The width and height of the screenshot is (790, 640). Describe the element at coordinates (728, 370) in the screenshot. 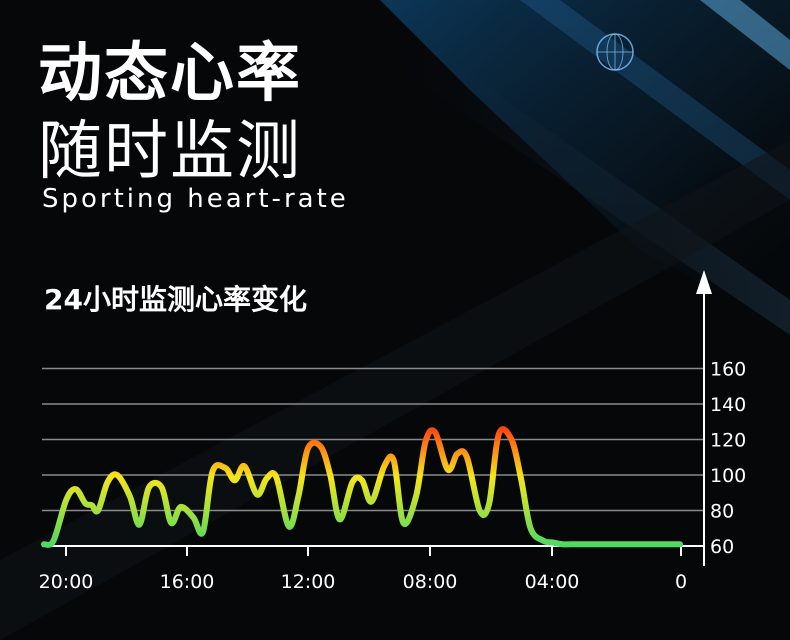

I see `y-tick-label: 160` at that location.